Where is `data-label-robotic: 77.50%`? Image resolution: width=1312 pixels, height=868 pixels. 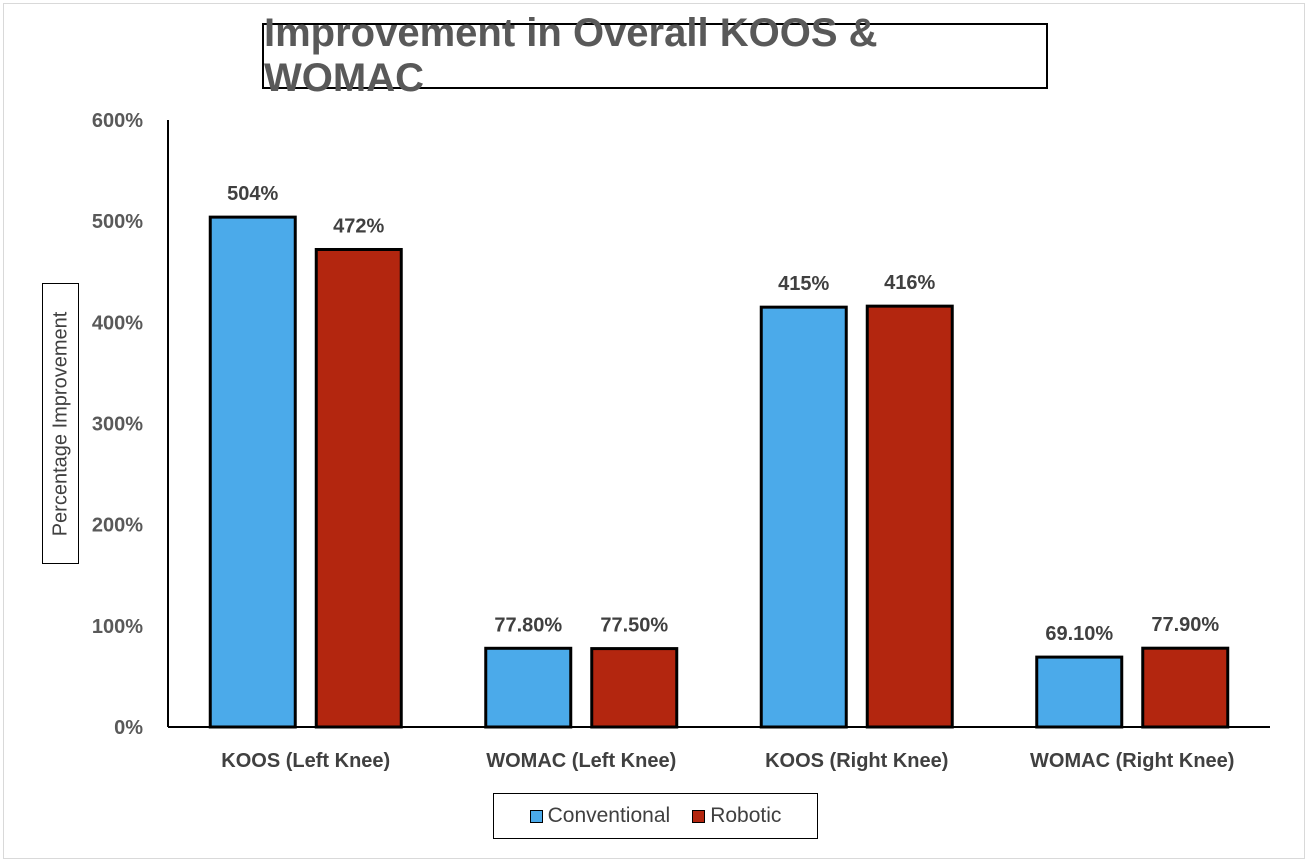
data-label-robotic: 77.50% is located at coordinates (634, 626).